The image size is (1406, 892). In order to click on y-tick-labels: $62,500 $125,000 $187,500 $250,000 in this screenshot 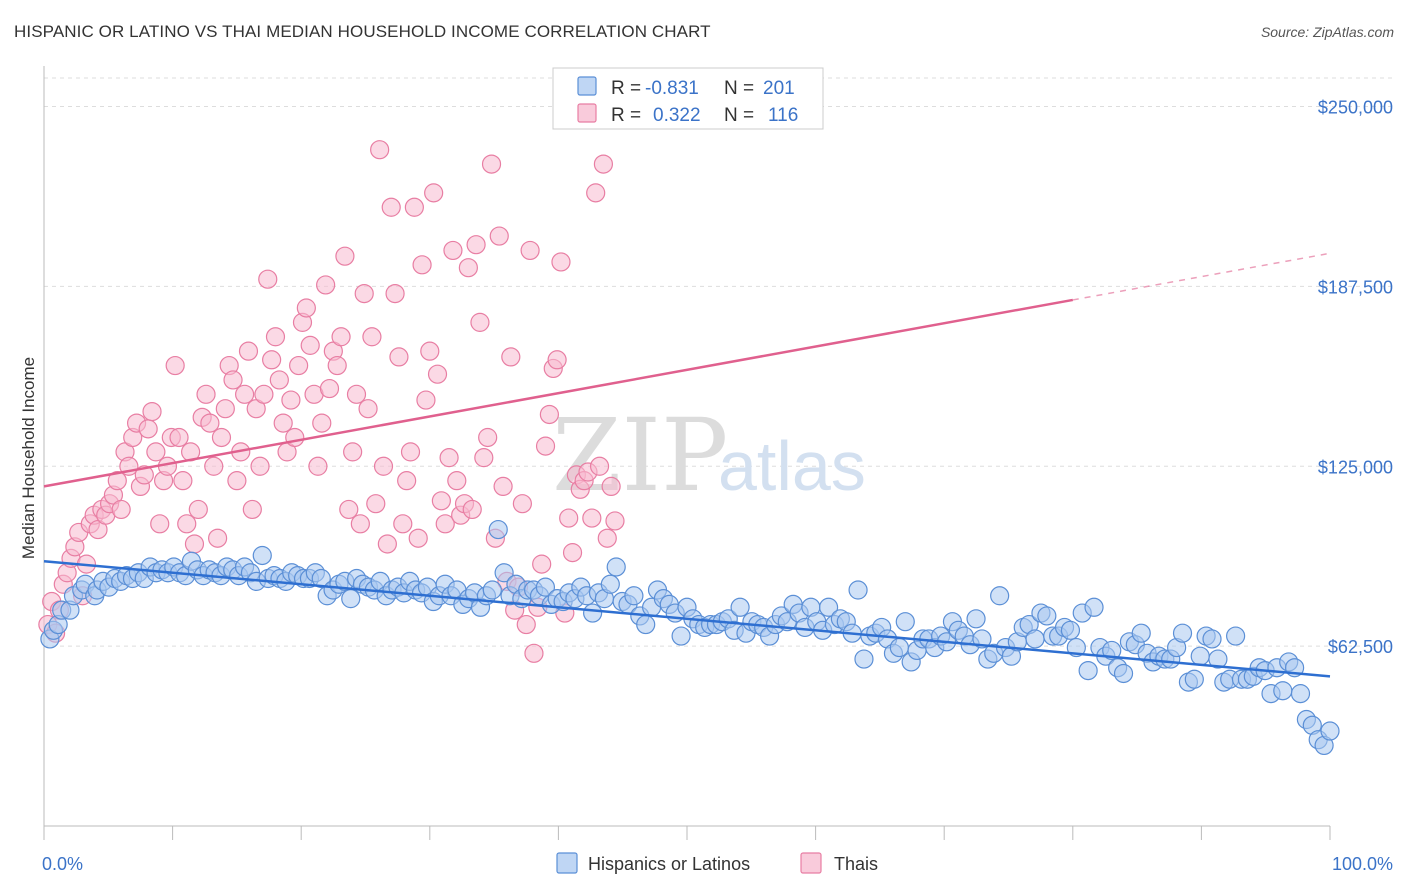, I will do `click(1355, 378)`.